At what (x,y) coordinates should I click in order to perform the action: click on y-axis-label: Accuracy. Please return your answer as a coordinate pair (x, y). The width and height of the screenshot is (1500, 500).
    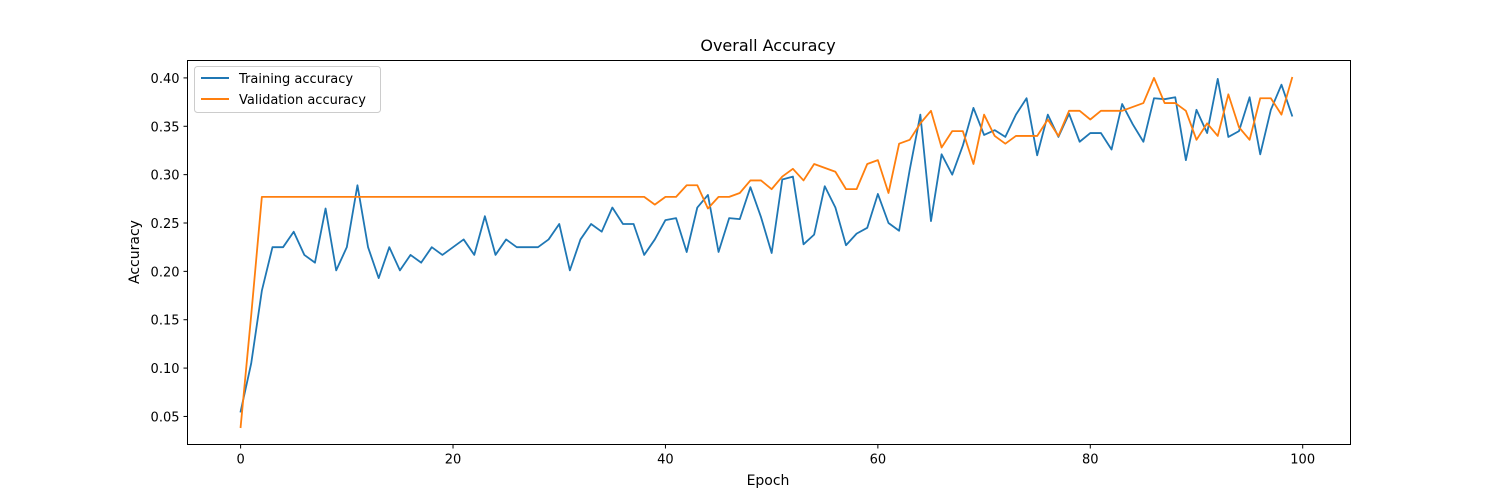
    Looking at the image, I should click on (135, 252).